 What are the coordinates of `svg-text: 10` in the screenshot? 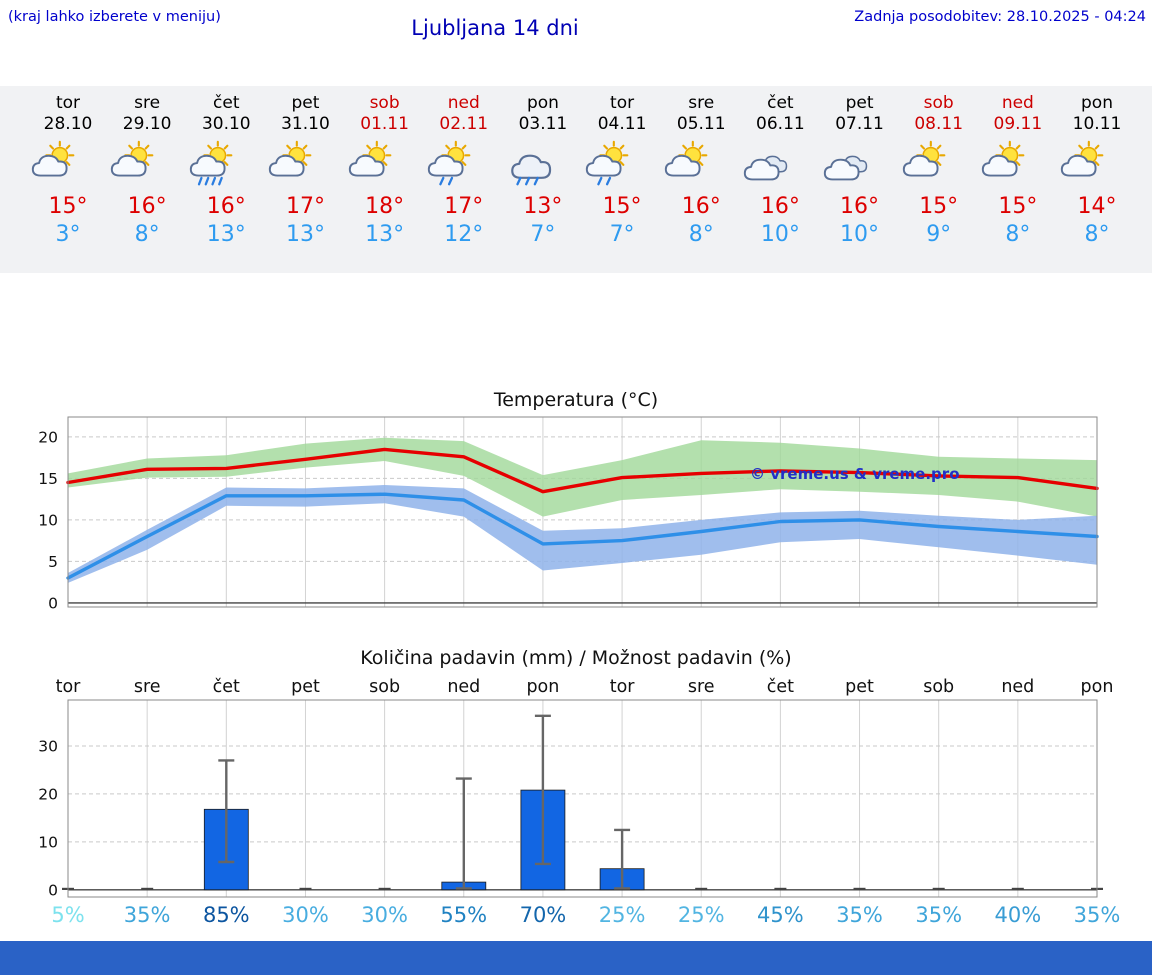 It's located at (48, 520).